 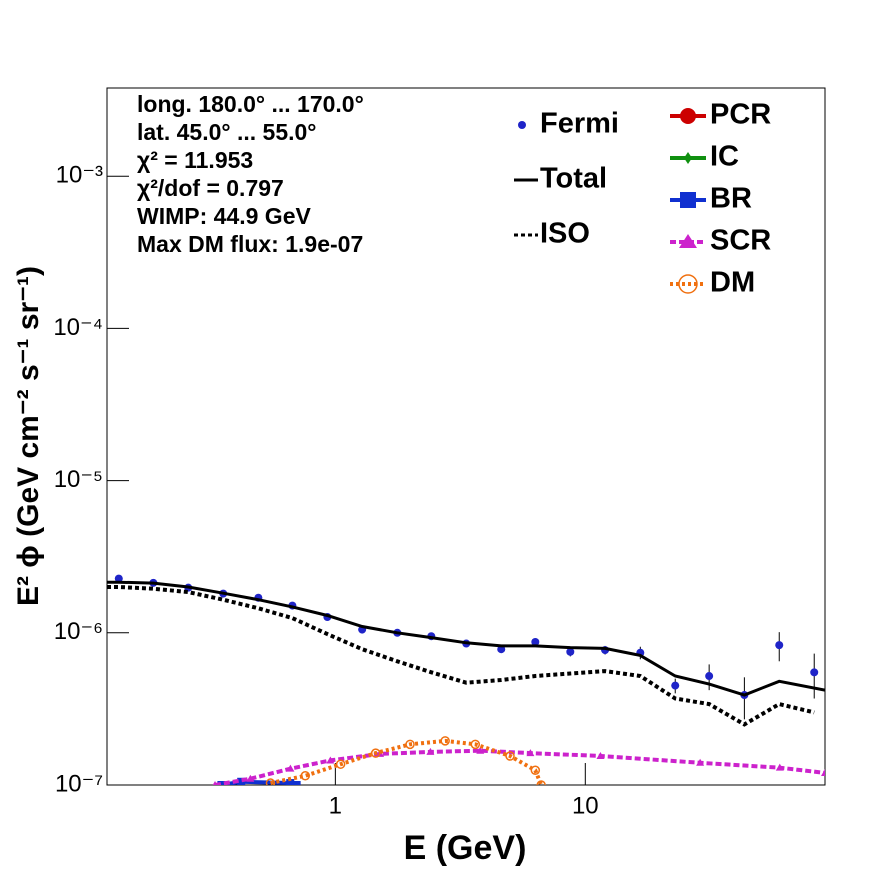 I want to click on y-tick-label: 10⁻⁵, so click(x=78, y=479).